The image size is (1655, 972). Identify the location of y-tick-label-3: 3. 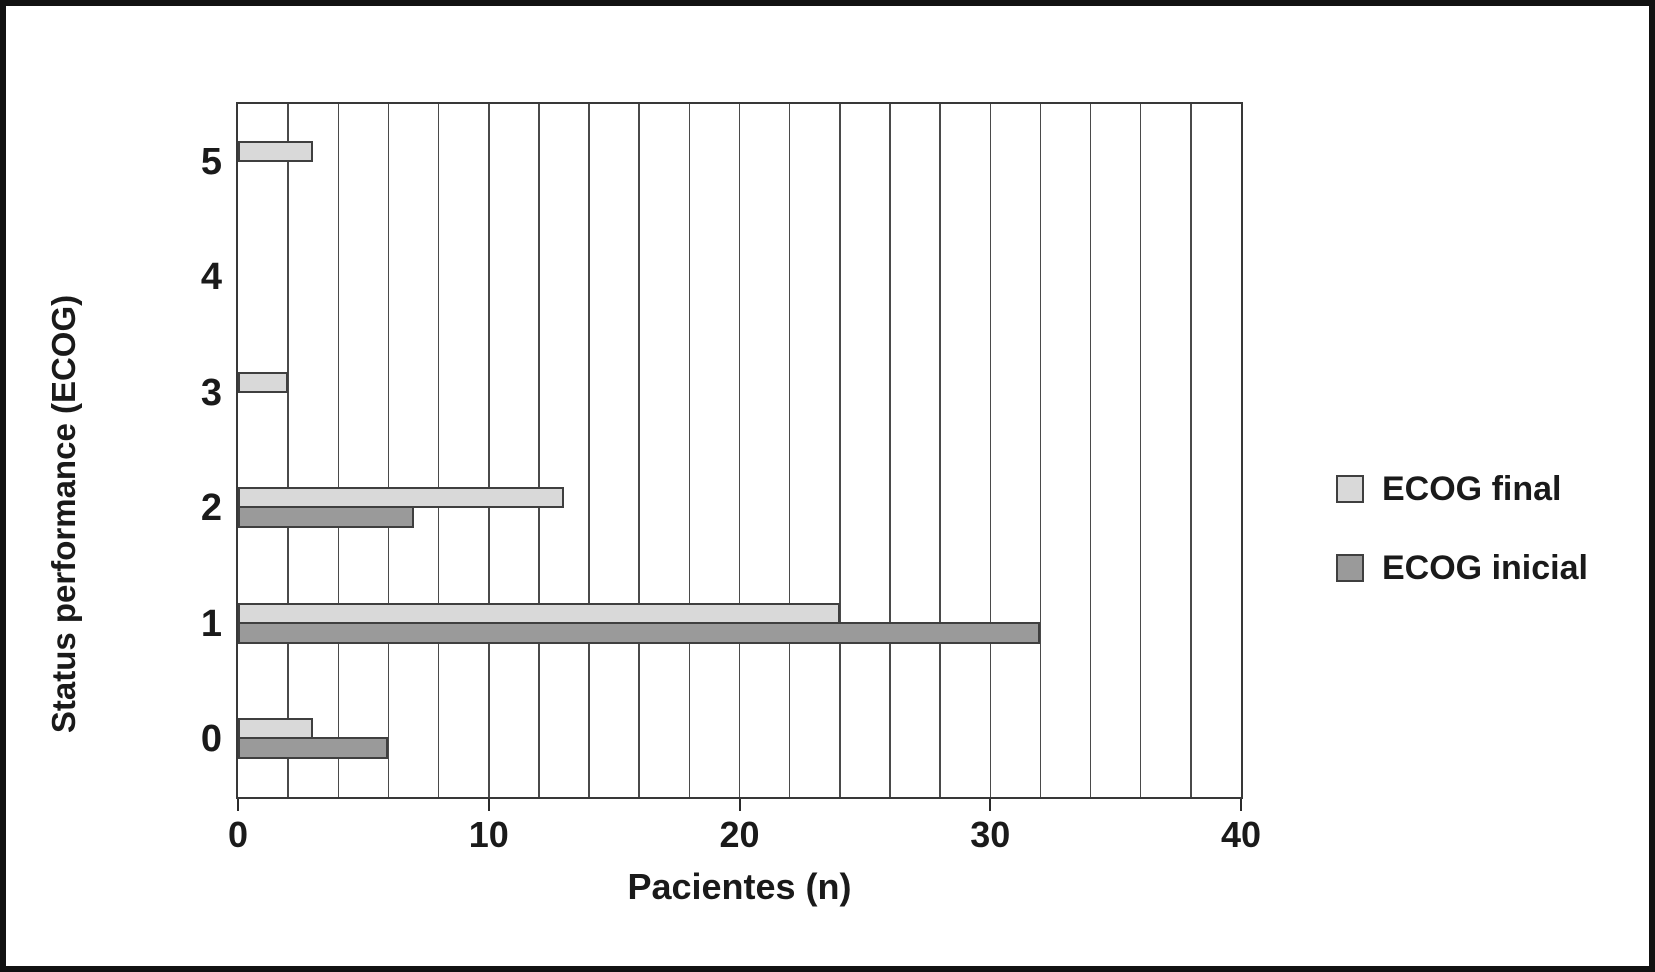
(211, 392).